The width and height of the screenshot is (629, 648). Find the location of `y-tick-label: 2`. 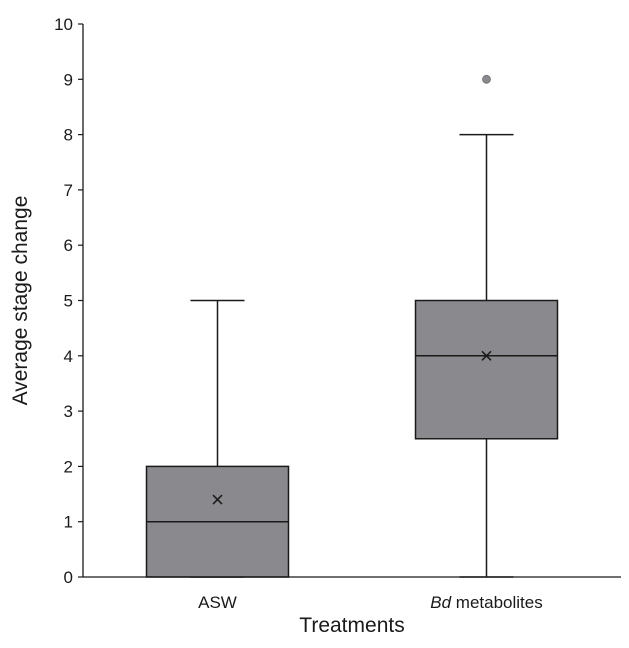

y-tick-label: 2 is located at coordinates (68, 466).